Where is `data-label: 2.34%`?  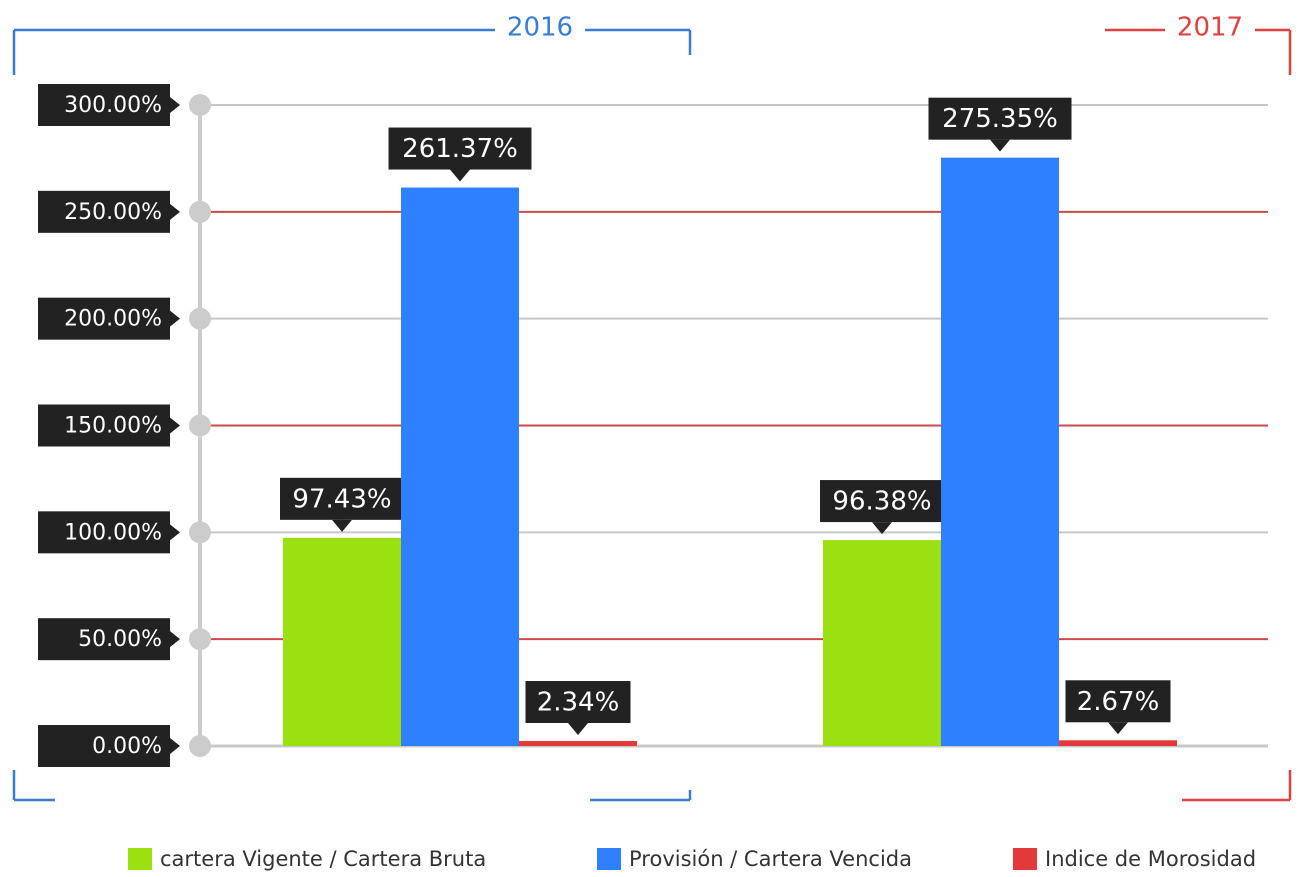 data-label: 2.34% is located at coordinates (578, 703).